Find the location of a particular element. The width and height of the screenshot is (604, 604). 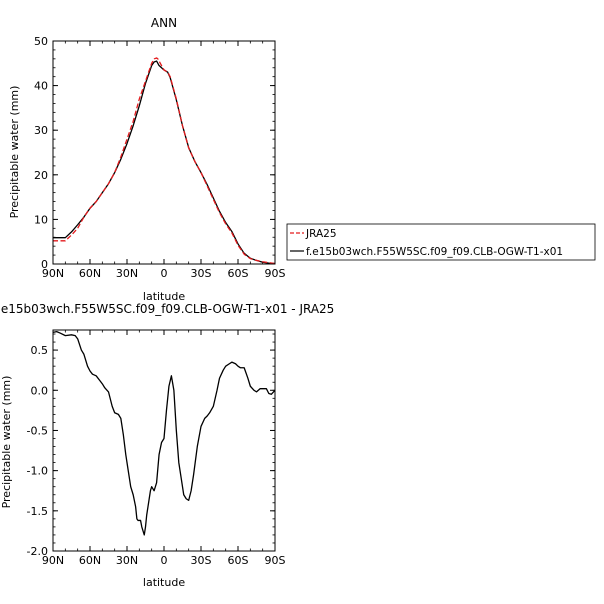

y-tick-label: 0.0 is located at coordinates (40, 390).